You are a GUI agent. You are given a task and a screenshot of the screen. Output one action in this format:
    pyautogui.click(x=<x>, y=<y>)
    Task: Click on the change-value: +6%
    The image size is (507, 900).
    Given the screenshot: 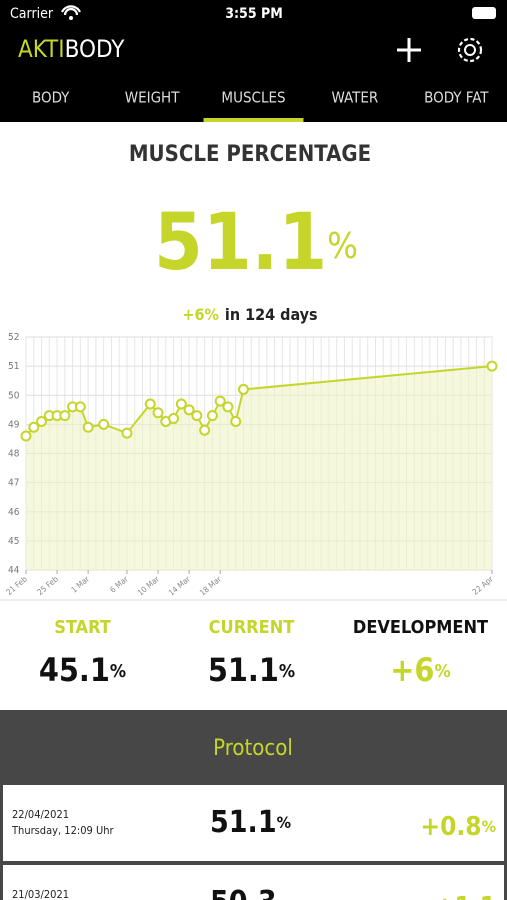 What is the action you would take?
    pyautogui.click(x=200, y=314)
    